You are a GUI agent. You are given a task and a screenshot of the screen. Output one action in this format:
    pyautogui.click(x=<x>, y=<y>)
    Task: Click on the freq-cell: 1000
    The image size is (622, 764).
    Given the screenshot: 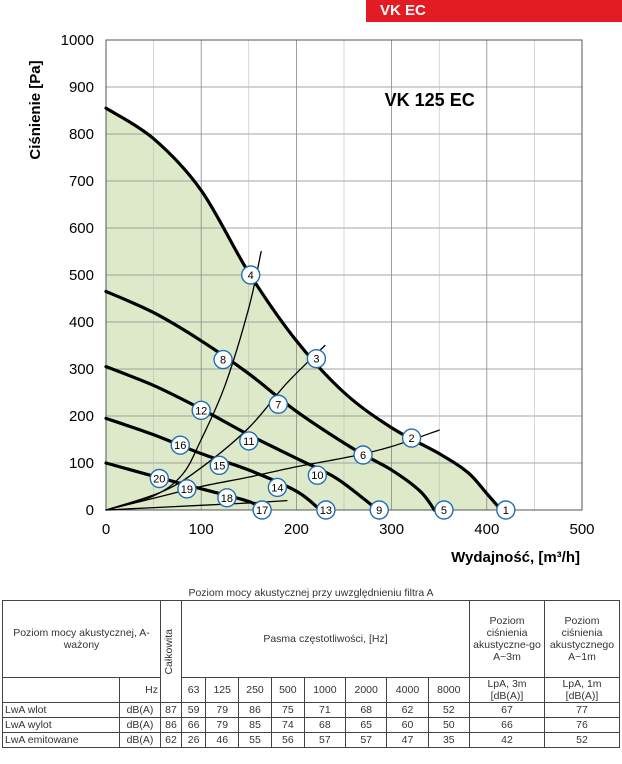 What is the action you would take?
    pyautogui.click(x=325, y=690)
    